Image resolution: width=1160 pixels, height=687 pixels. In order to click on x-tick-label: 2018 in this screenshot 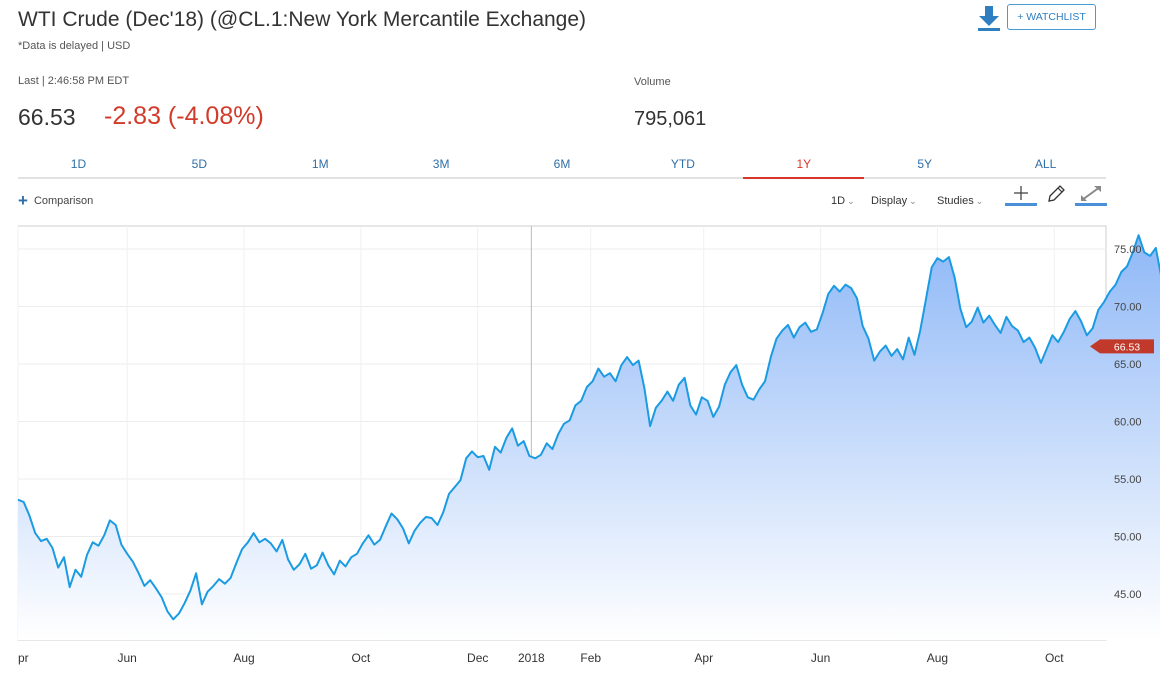, I will do `click(531, 658)`.